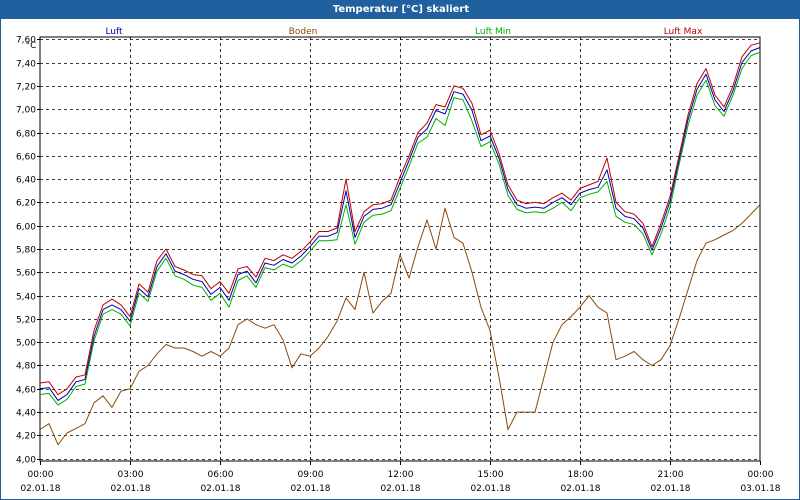  I want to click on chart-title: Temperatur [°C] skaliert, so click(400, 9).